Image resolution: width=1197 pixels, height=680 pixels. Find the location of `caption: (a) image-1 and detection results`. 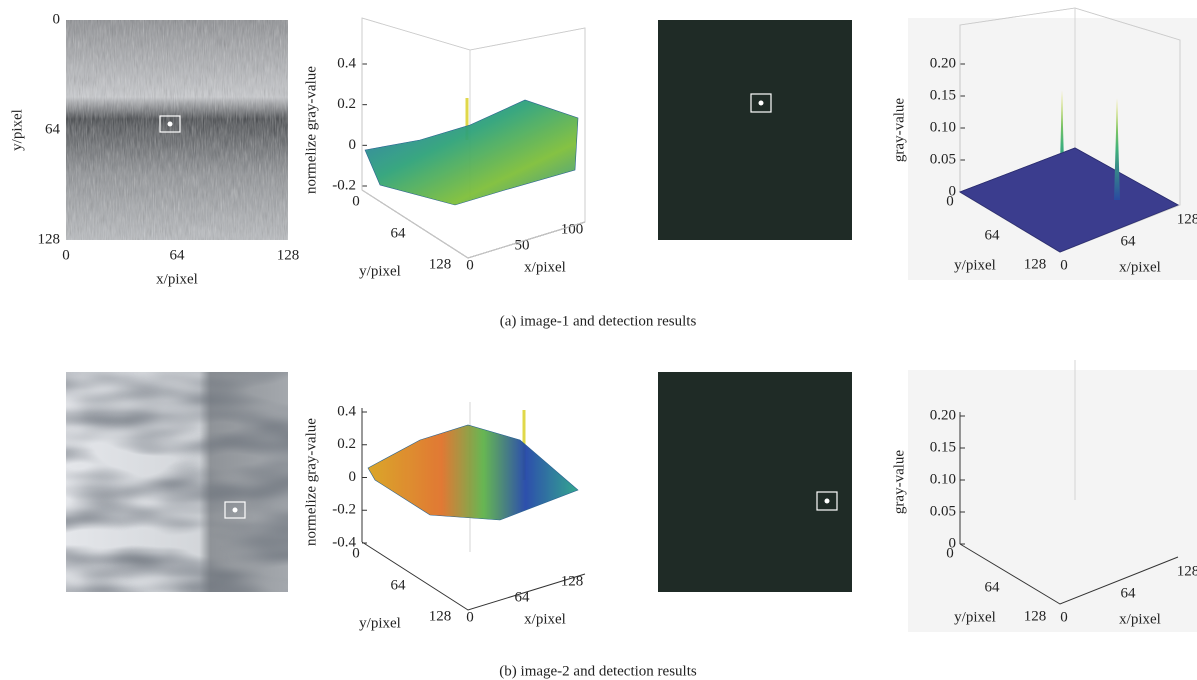

caption: (a) image-1 and detection results is located at coordinates (598, 321).